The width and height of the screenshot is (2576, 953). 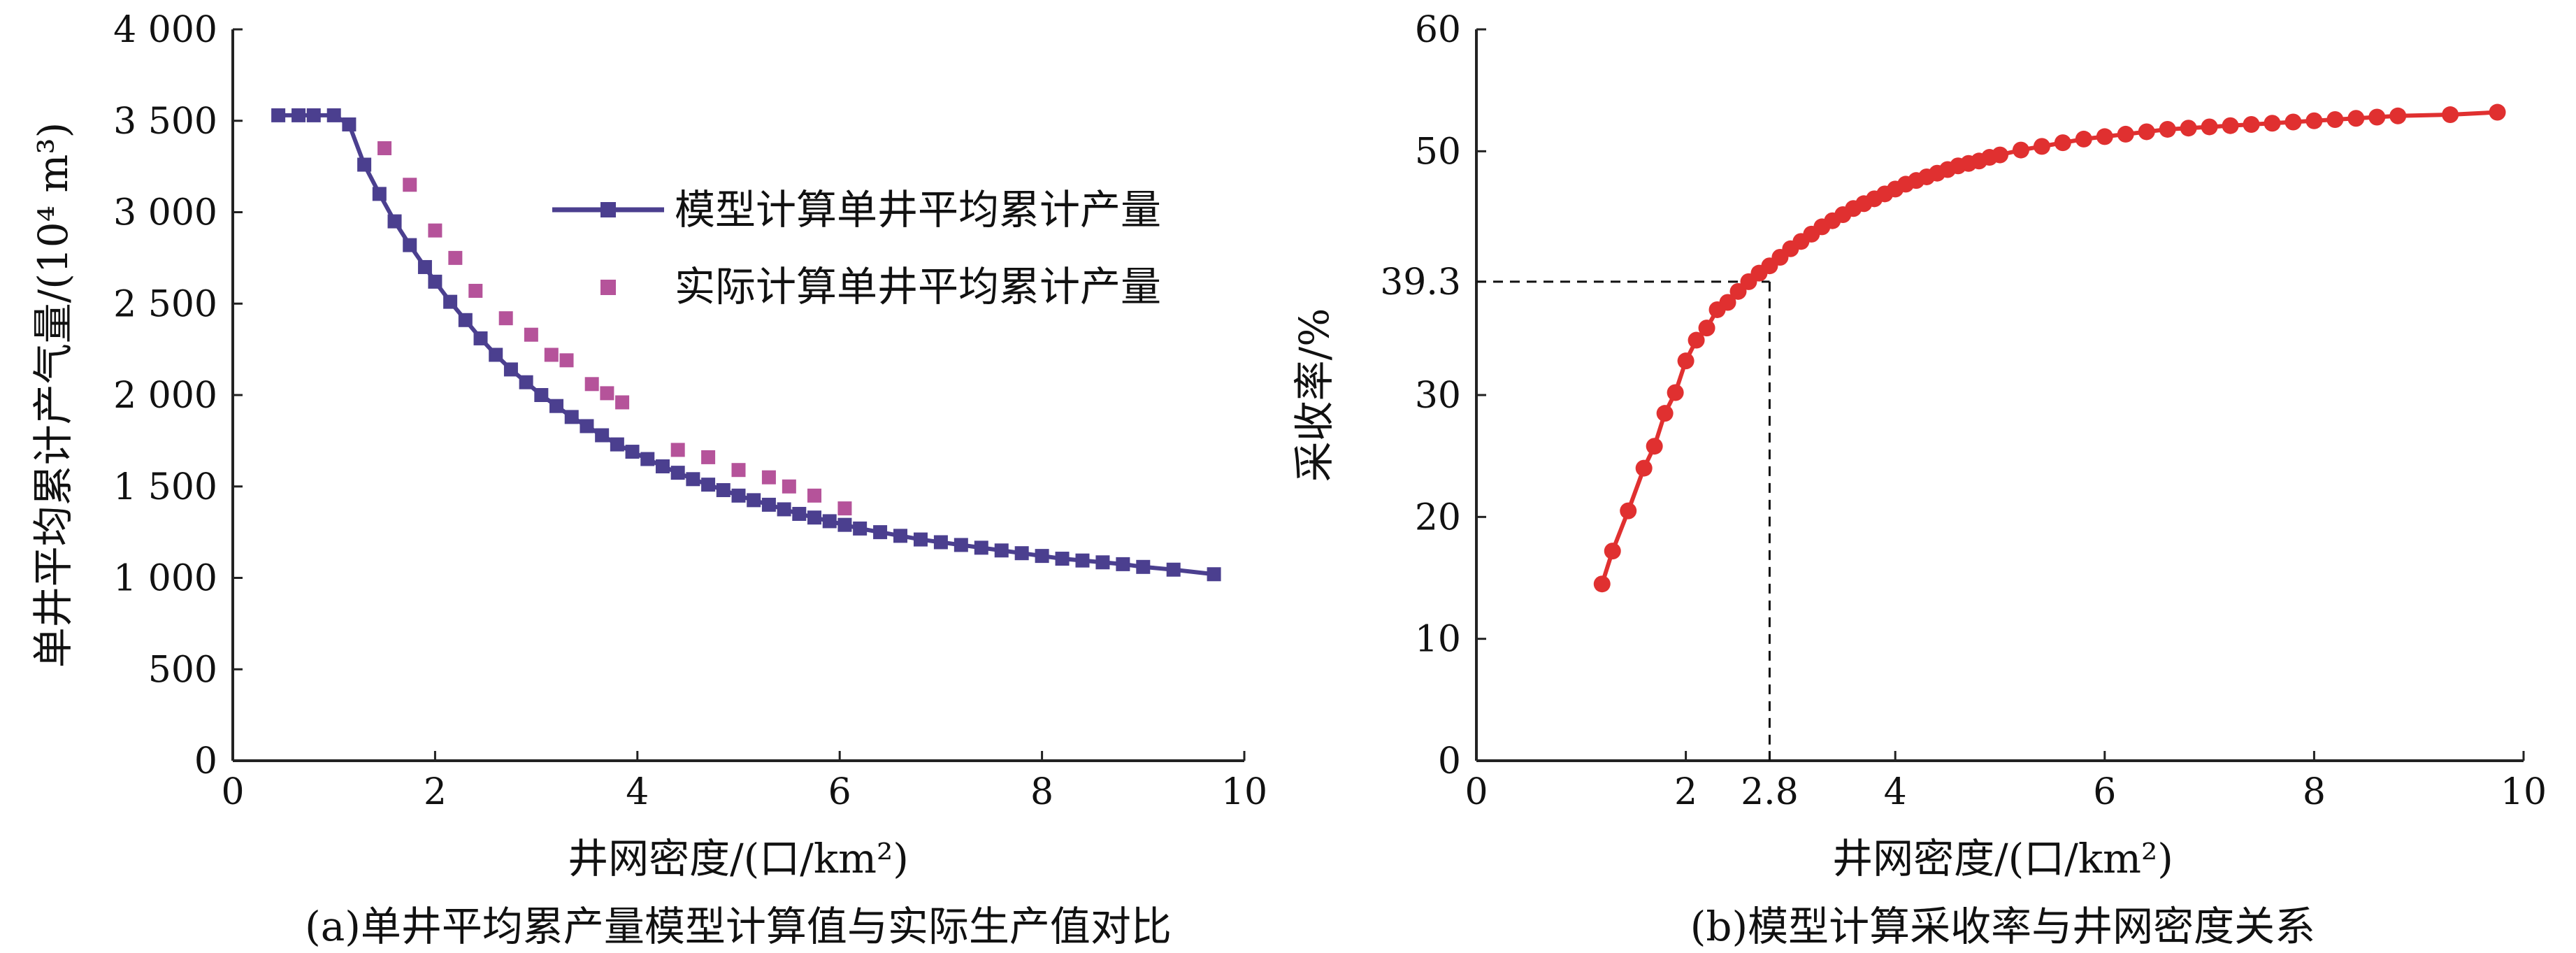 I want to click on panel-b-caption: (b)模型计算采收率与井网密度关系, so click(x=2002, y=926).